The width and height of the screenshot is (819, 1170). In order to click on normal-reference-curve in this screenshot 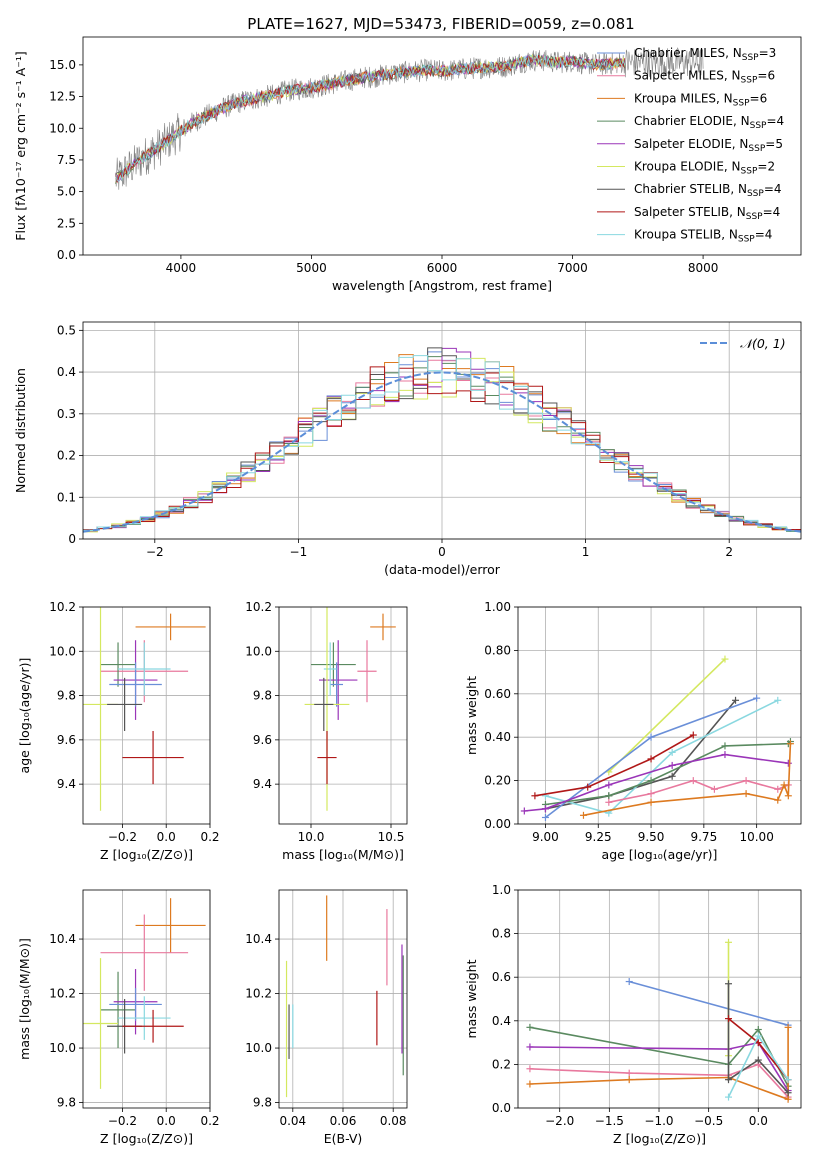, I will do `click(442, 452)`.